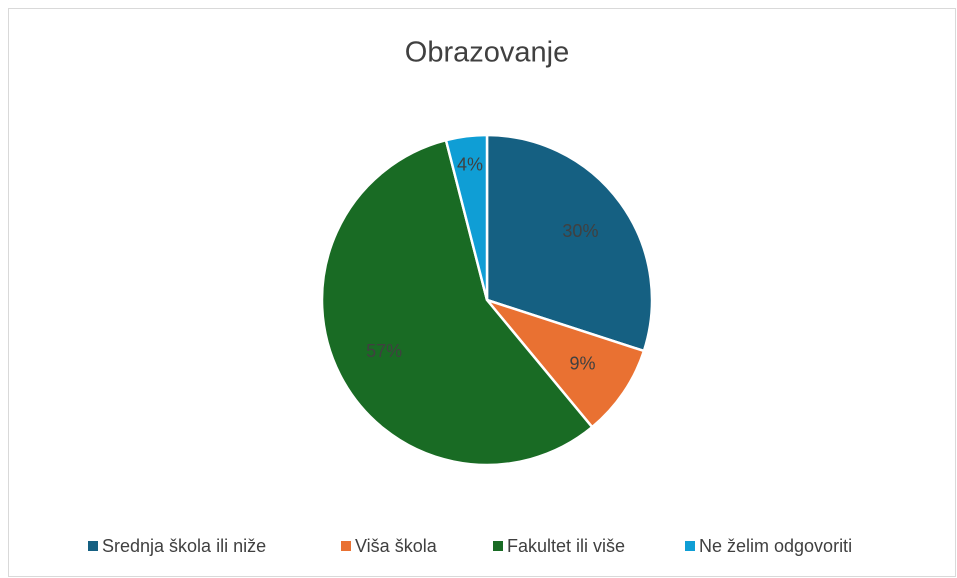 The height and width of the screenshot is (578, 957). Describe the element at coordinates (470, 165) in the screenshot. I see `data-label: 4%` at that location.